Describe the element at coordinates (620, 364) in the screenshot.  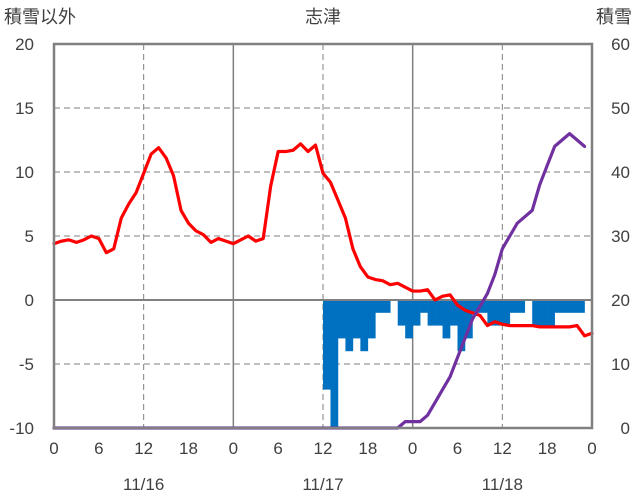
I see `right-tick-label: 10` at that location.